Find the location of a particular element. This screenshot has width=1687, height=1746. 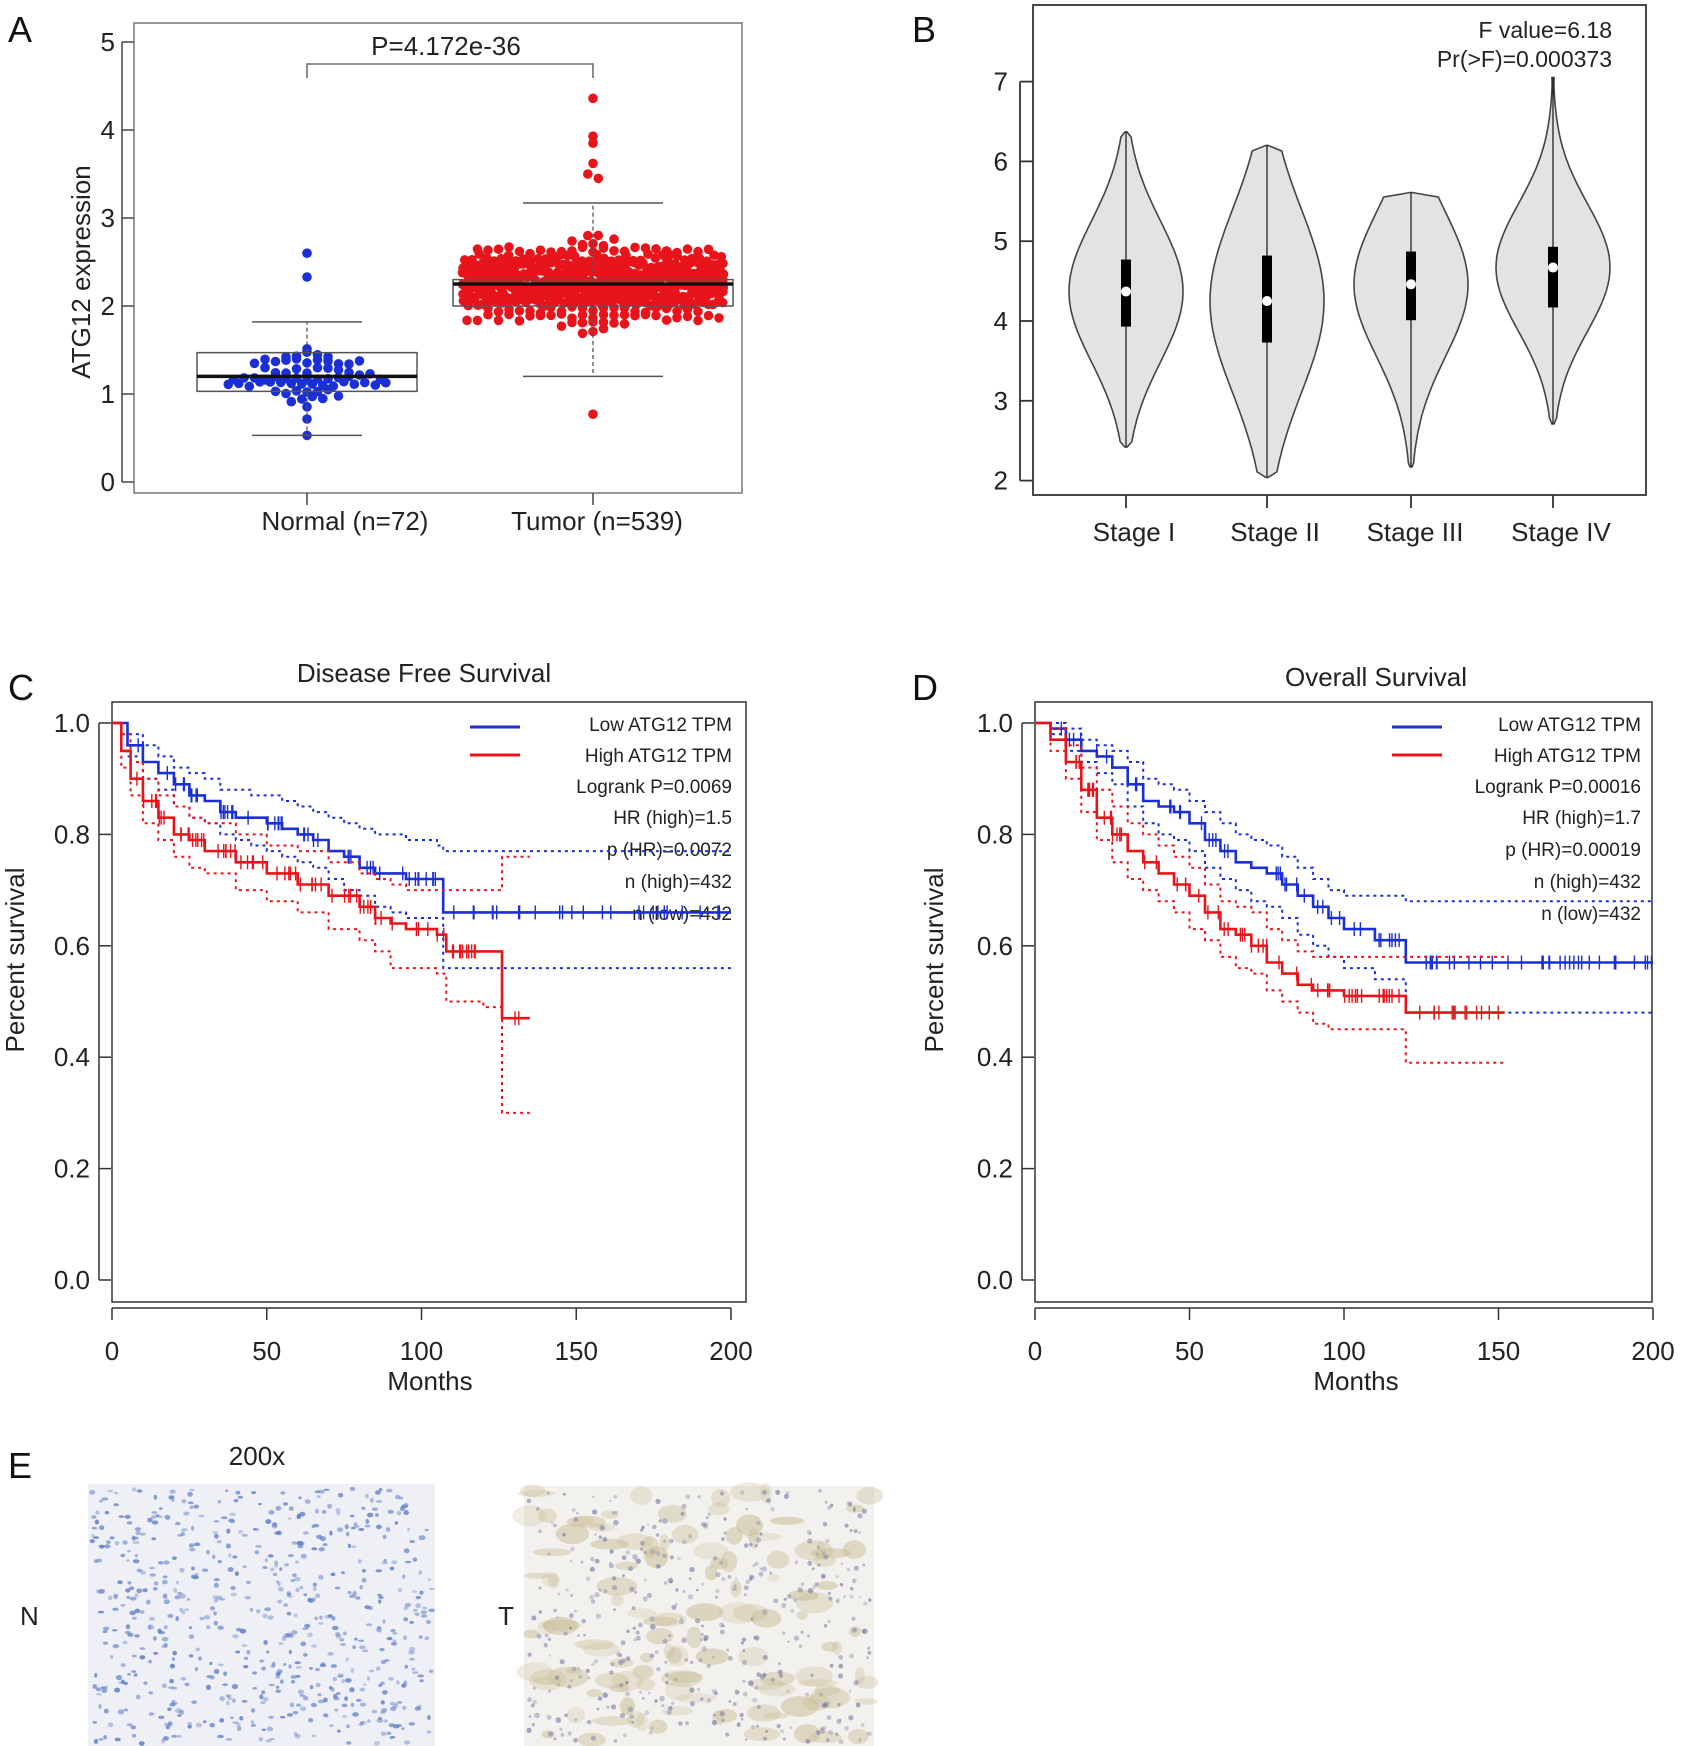

panel-c-frame is located at coordinates (429, 1002).